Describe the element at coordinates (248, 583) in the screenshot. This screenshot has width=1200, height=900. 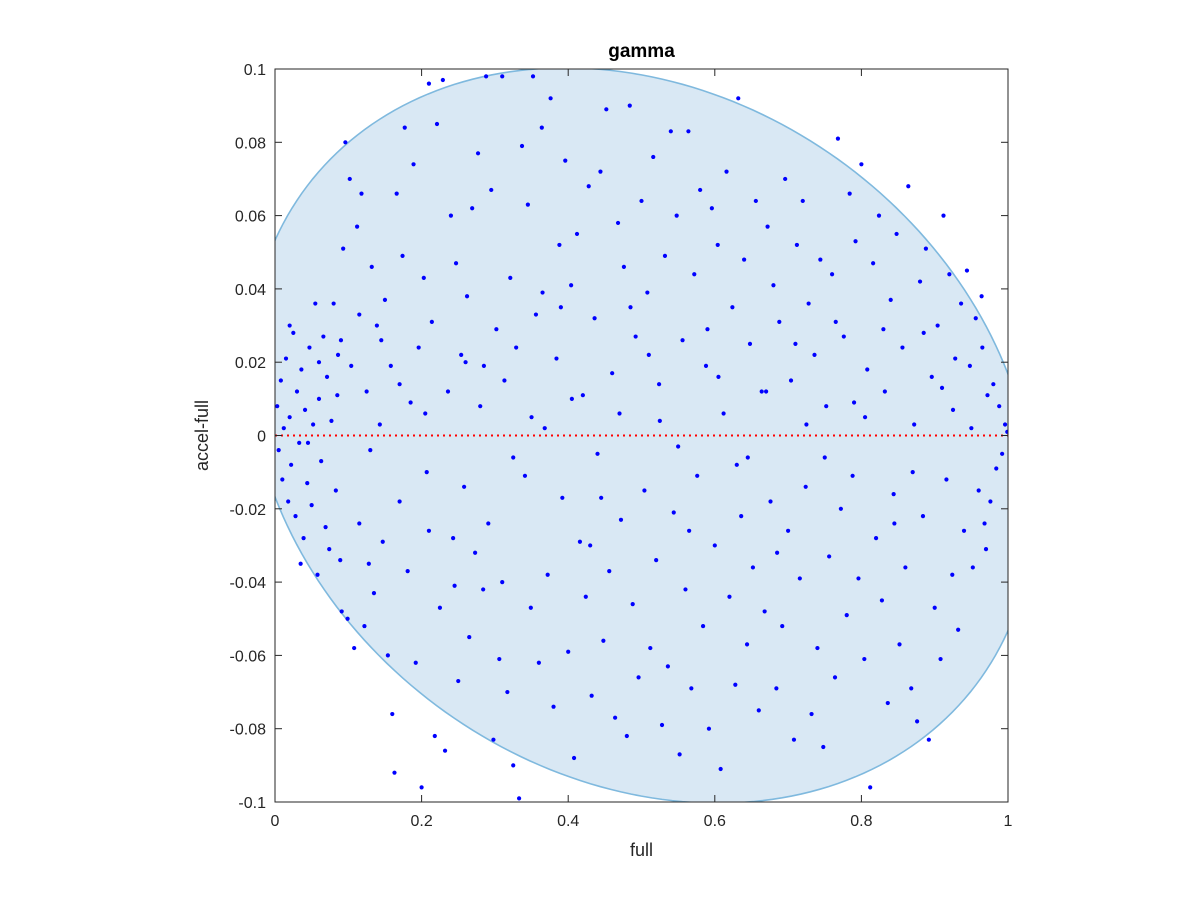
I see `y-tick-label: -0.04` at that location.